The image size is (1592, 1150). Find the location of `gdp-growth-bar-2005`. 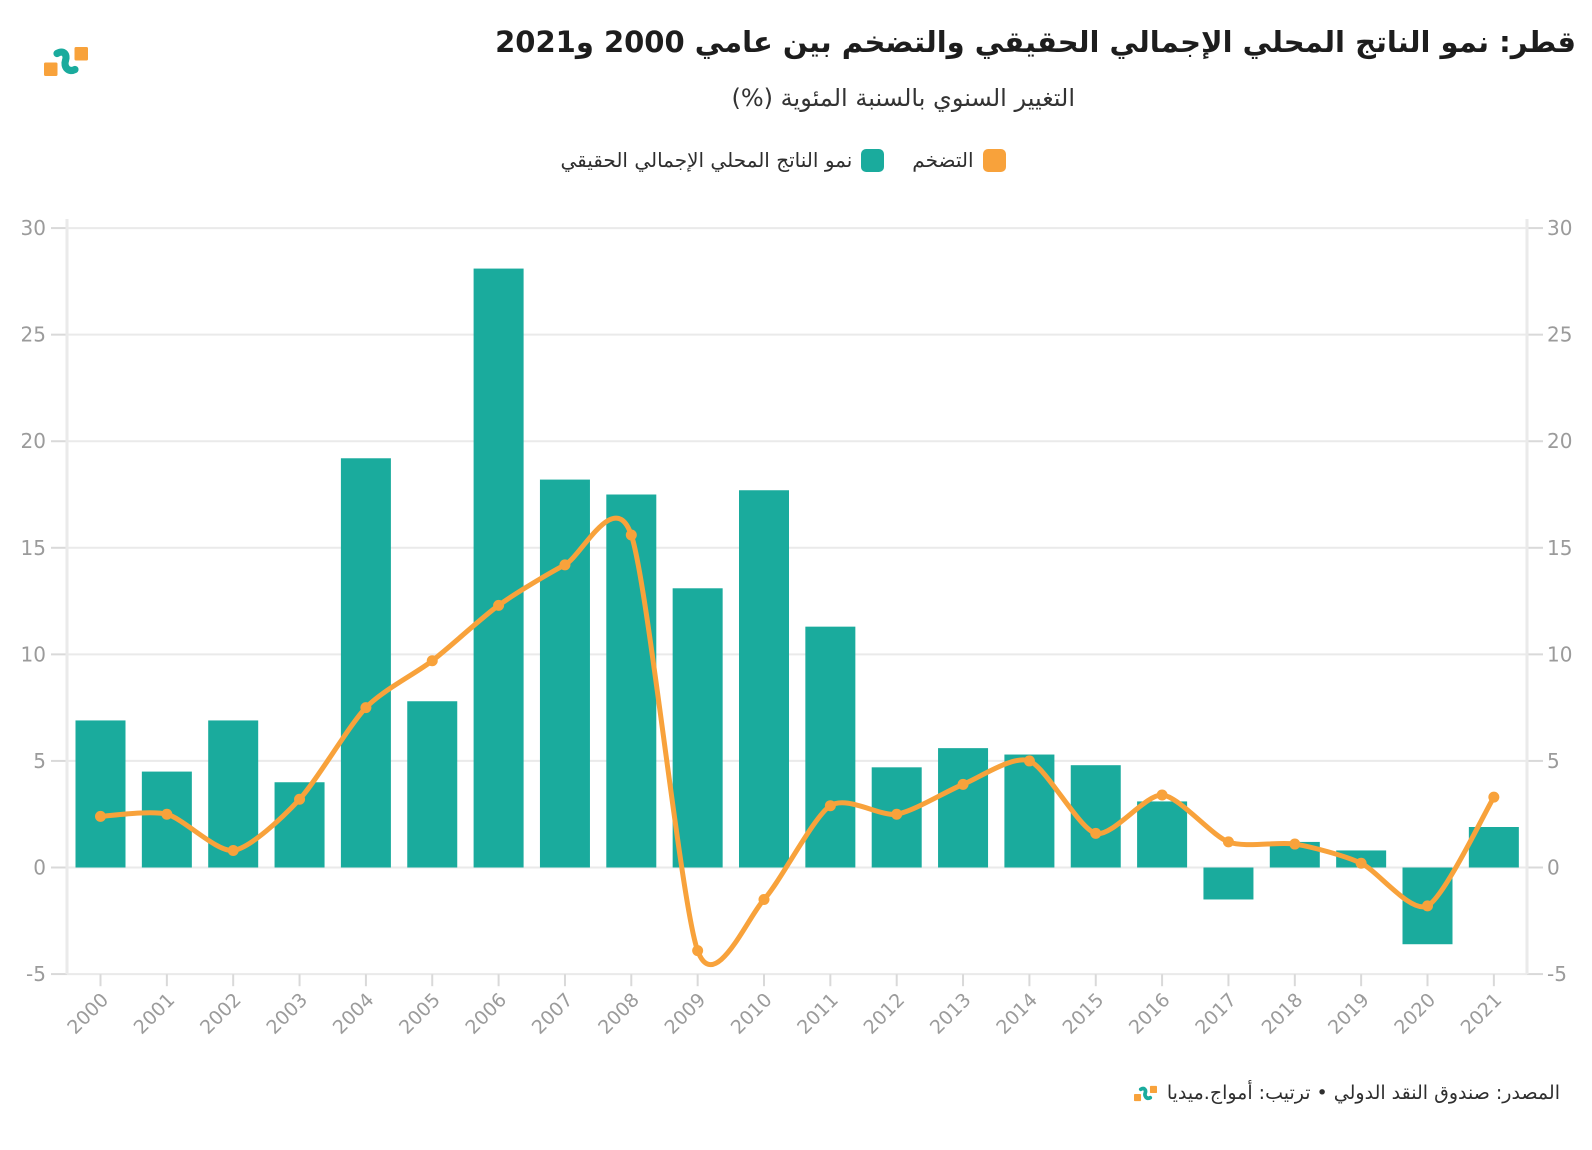

gdp-growth-bar-2005 is located at coordinates (432, 784).